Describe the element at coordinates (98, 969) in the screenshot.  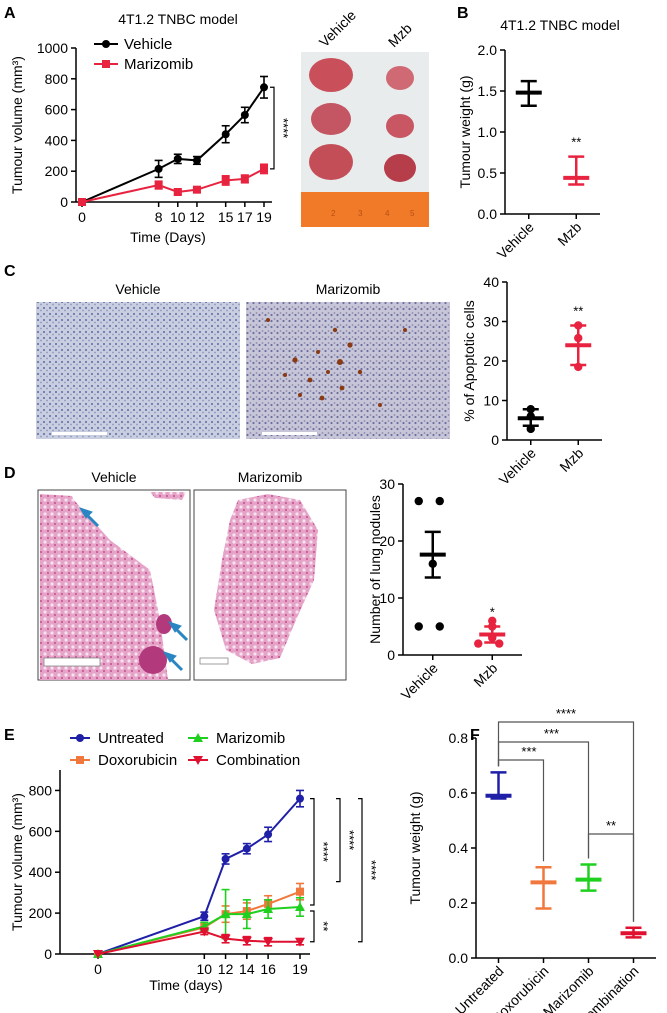
I see `x-tick-label: 0` at that location.